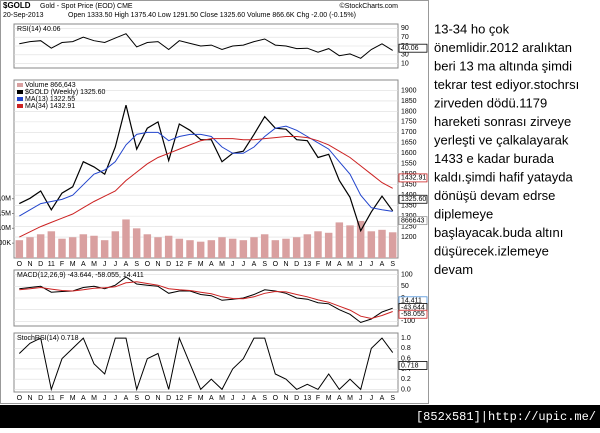  I want to click on y-tick-label: 1250, so click(409, 226).